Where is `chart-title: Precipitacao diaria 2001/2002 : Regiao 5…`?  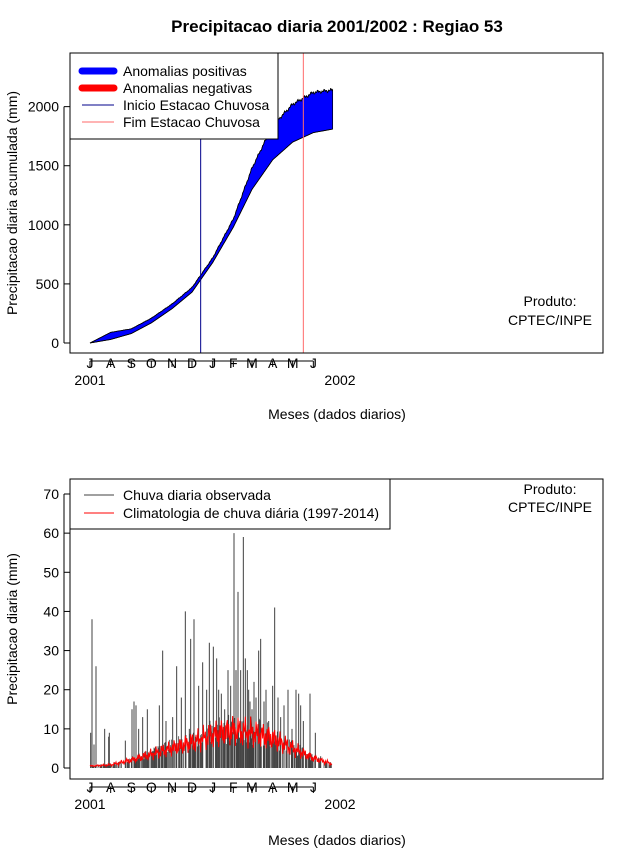
chart-title: Precipitacao diaria 2001/2002 : Regiao 5… is located at coordinates (337, 26).